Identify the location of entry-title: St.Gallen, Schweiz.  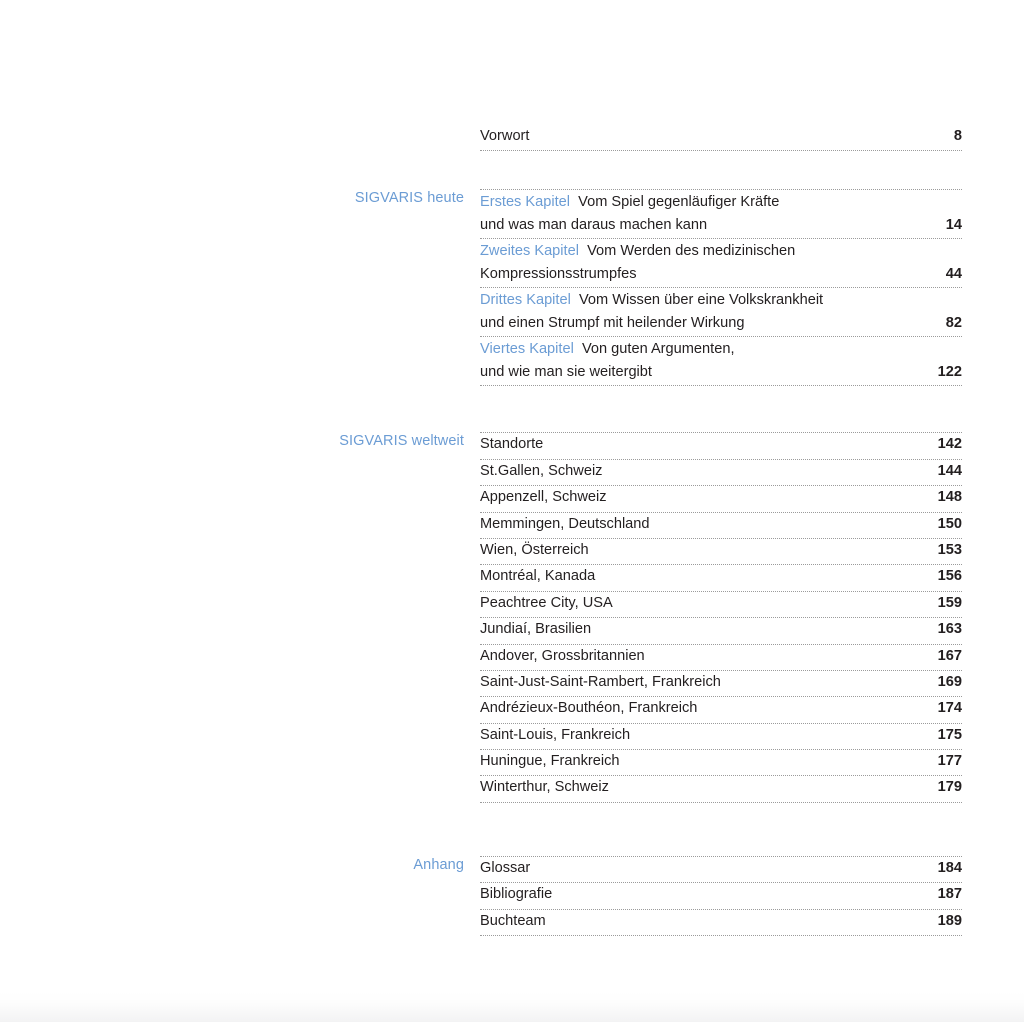
(541, 470).